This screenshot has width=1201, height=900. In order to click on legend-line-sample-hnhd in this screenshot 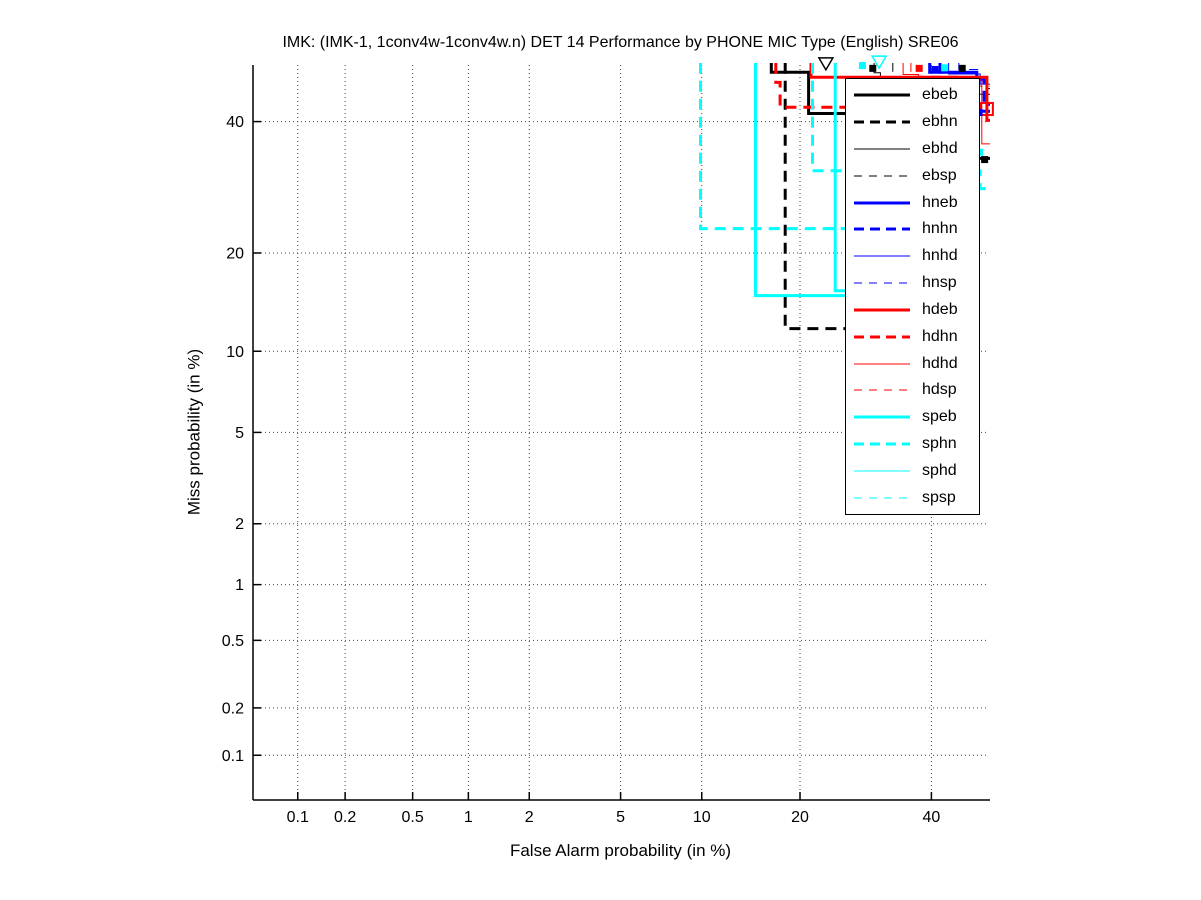, I will do `click(882, 256)`.